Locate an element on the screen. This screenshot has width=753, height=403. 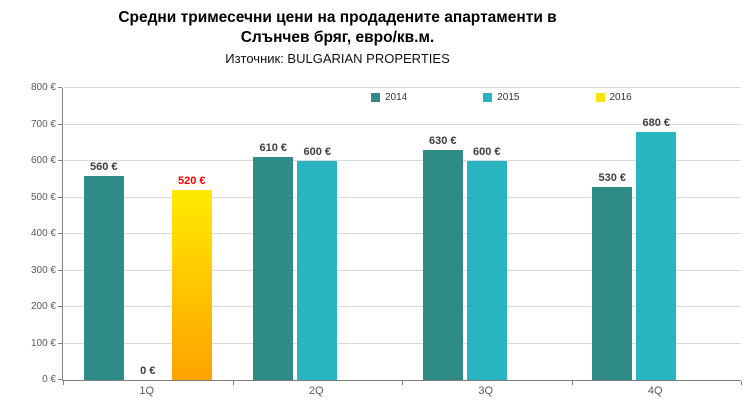
legend-item-2014: 2014 is located at coordinates (389, 97).